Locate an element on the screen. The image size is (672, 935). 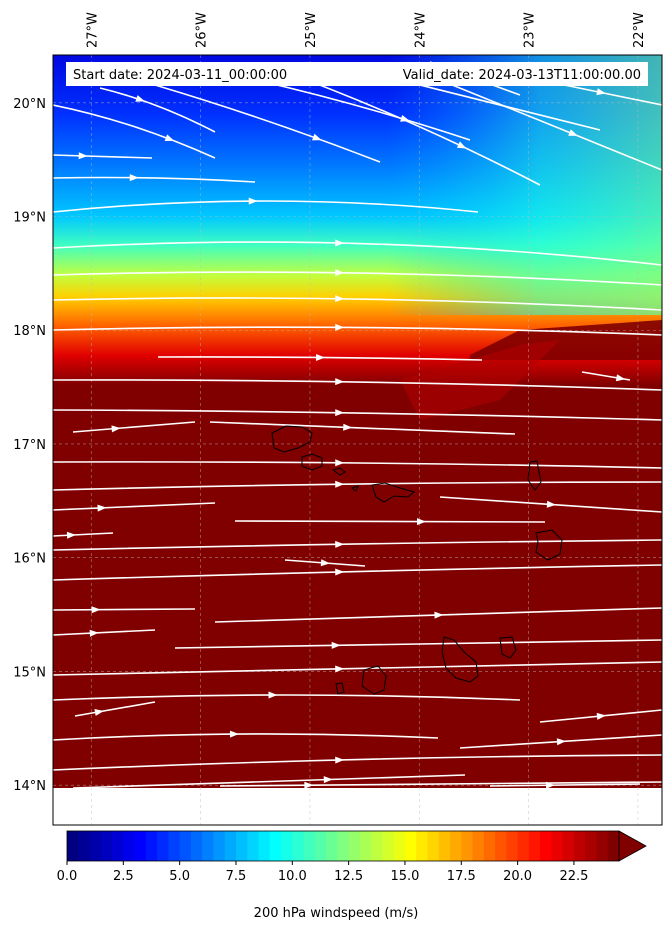
island-sal is located at coordinates (534, 475).